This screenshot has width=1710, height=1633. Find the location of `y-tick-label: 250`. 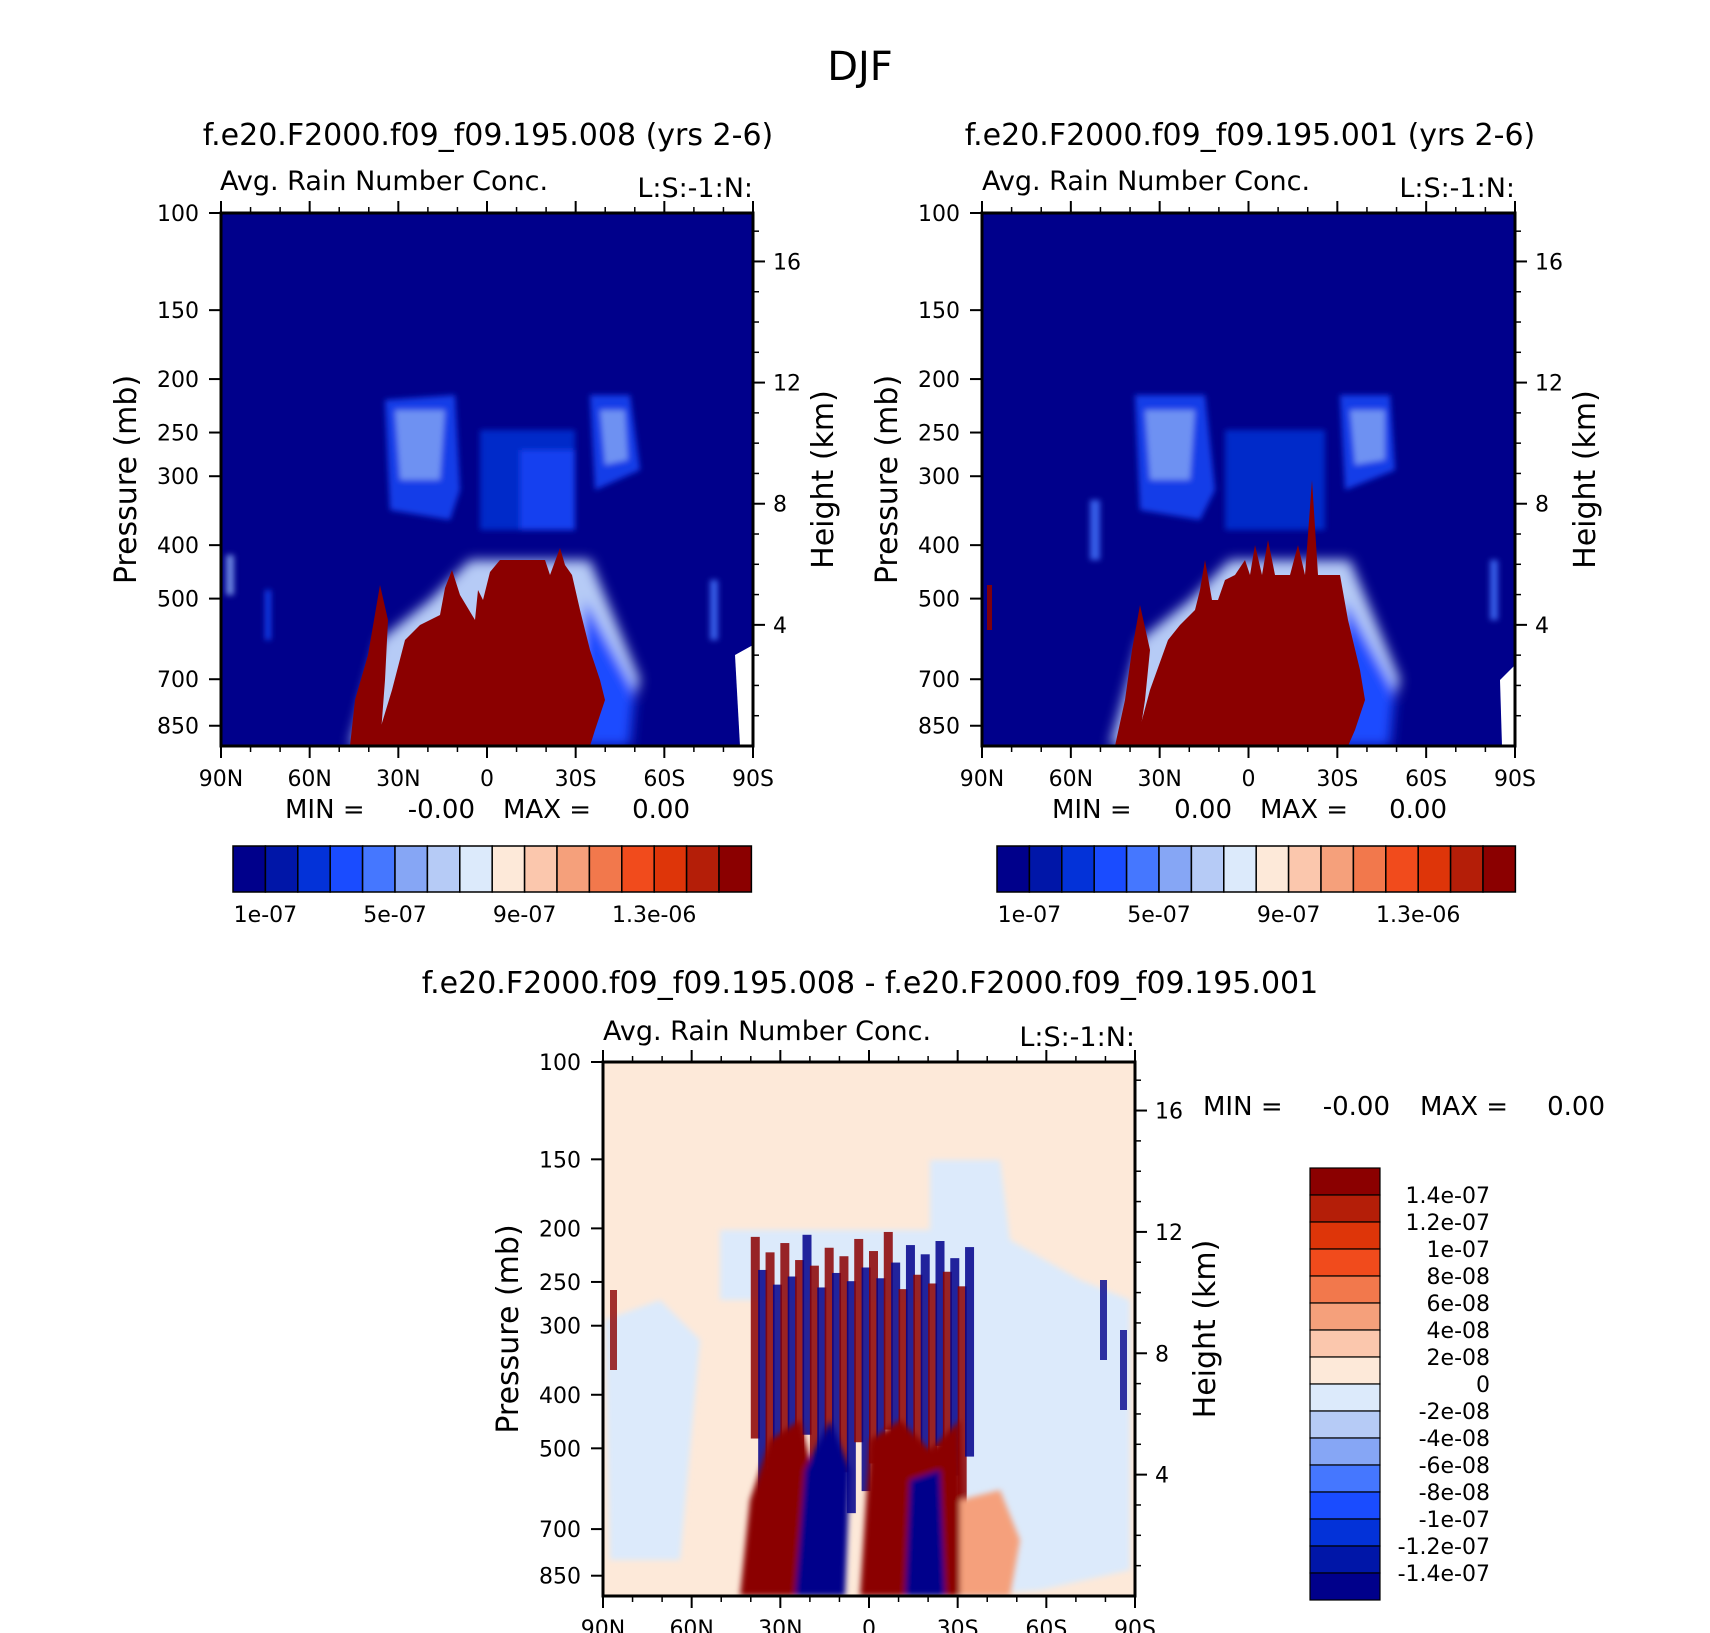

y-tick-label: 250 is located at coordinates (178, 434).